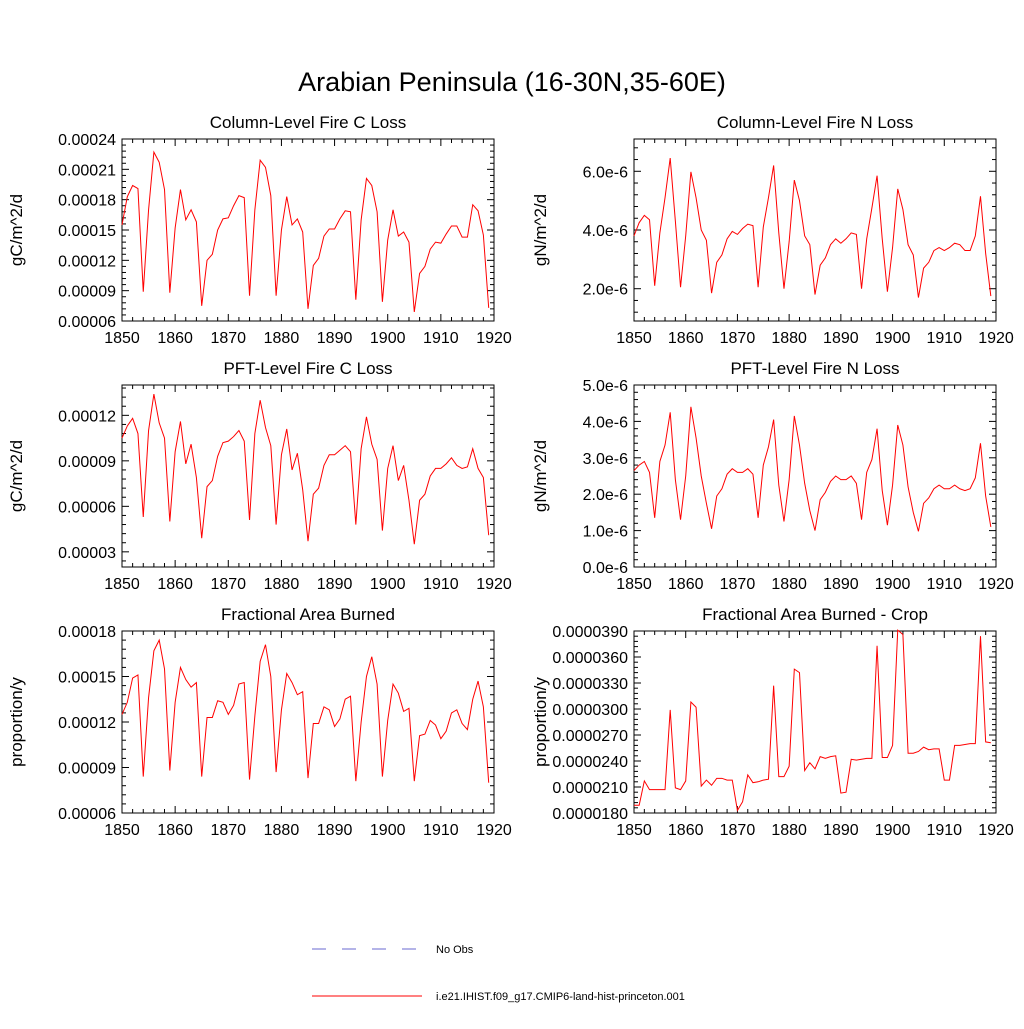 The height and width of the screenshot is (1029, 1024). I want to click on panel-title: PFT-Level Fire C Loss, so click(307, 368).